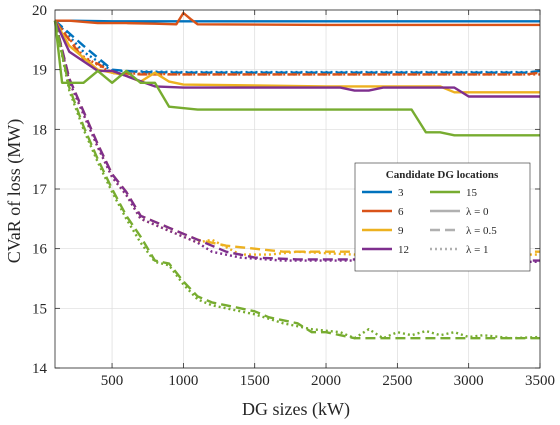  What do you see at coordinates (477, 212) in the screenshot?
I see `legend-label-lambda-0: λ = 0` at bounding box center [477, 212].